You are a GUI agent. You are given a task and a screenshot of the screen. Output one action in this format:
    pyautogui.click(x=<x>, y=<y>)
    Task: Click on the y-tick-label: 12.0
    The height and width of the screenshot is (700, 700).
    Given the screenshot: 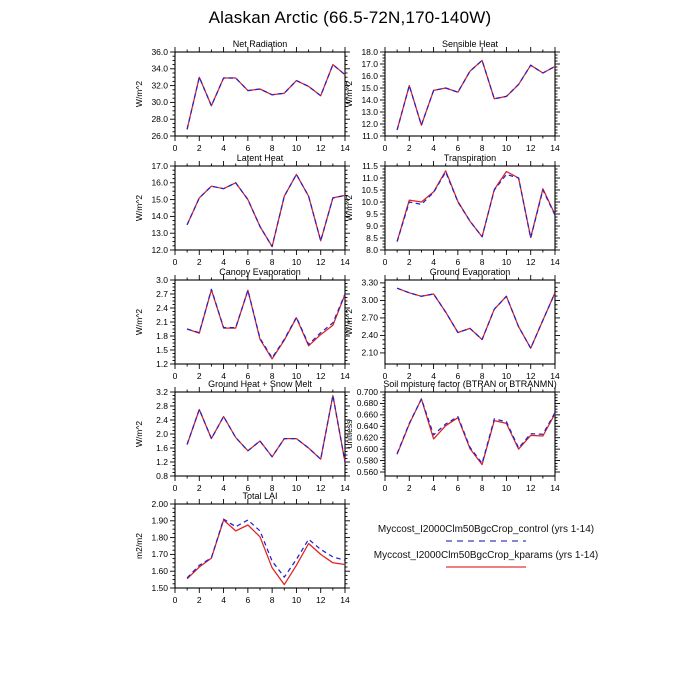 What is the action you would take?
    pyautogui.click(x=369, y=124)
    